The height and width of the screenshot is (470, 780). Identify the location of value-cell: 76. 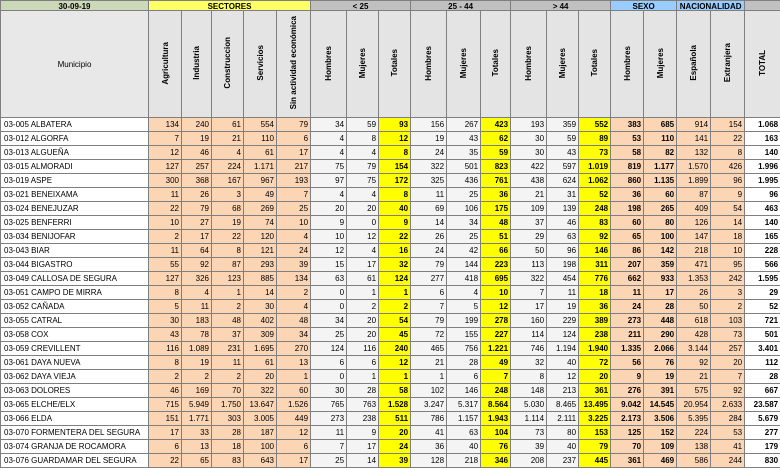
(660, 362).